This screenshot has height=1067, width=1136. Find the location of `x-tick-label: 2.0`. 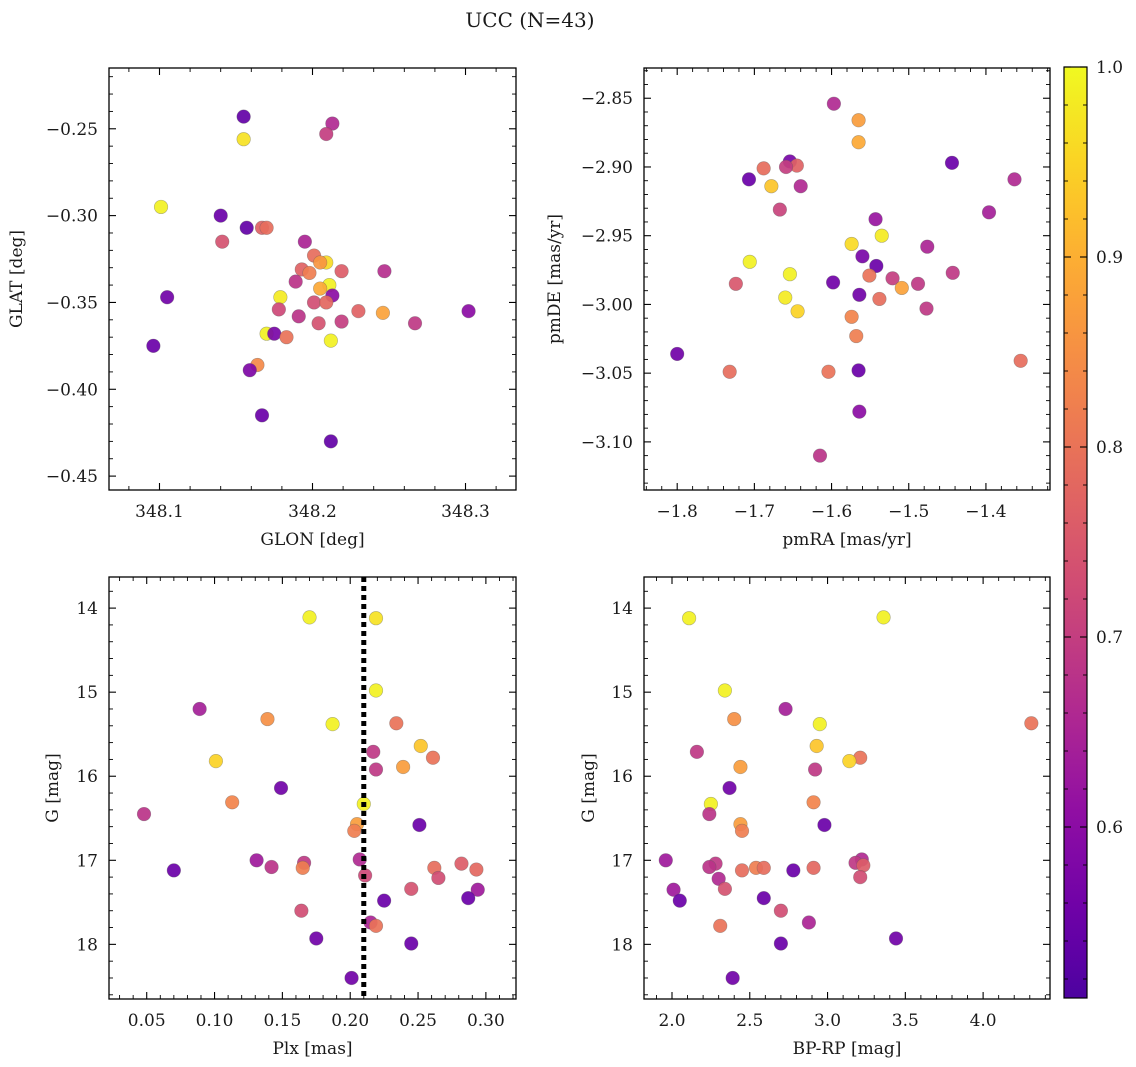

x-tick-label: 2.0 is located at coordinates (671, 1021).